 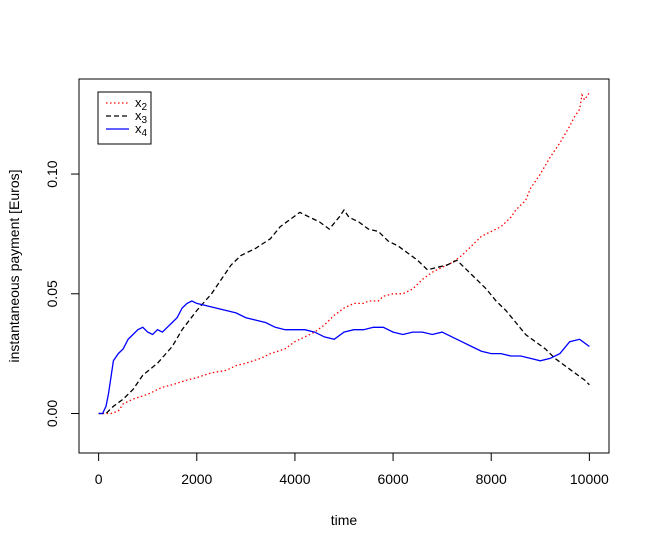 What do you see at coordinates (294, 479) in the screenshot?
I see `x-tick-label: 4000` at bounding box center [294, 479].